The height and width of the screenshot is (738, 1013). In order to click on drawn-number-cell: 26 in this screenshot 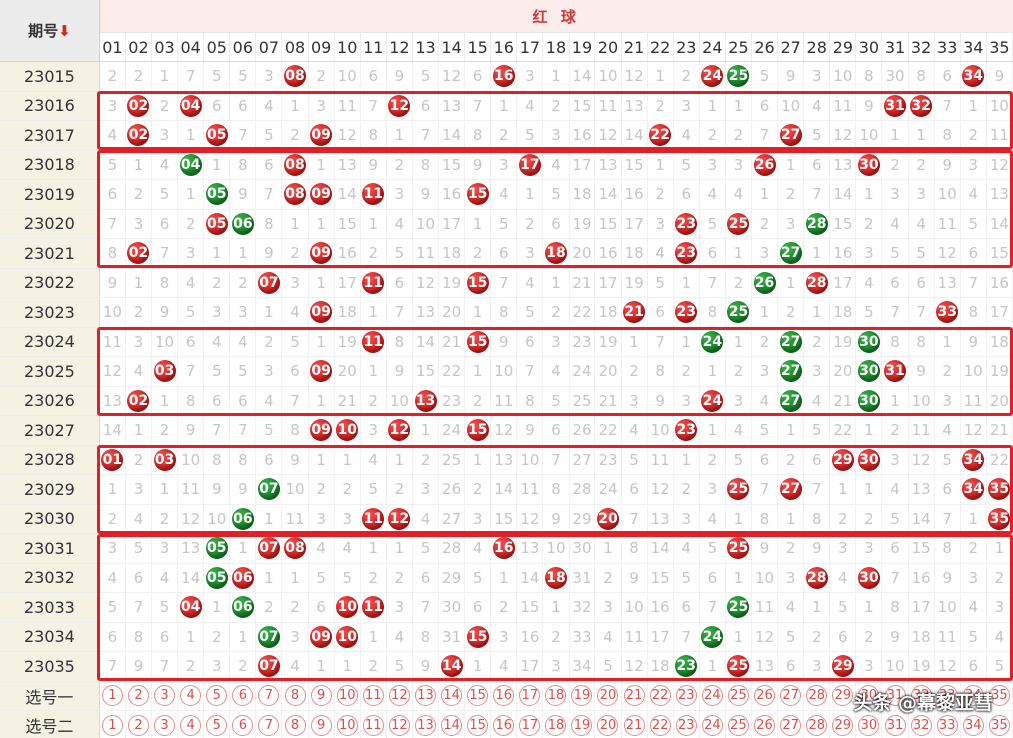, I will do `click(765, 283)`.